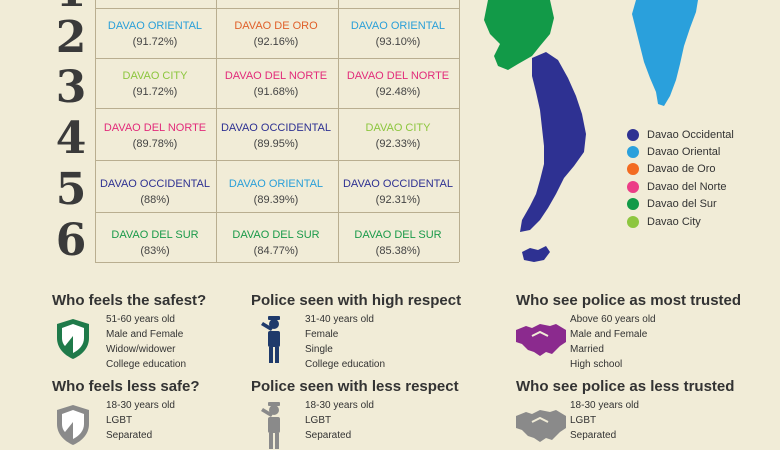  What do you see at coordinates (71, 37) in the screenshot?
I see `rank-number: 2` at bounding box center [71, 37].